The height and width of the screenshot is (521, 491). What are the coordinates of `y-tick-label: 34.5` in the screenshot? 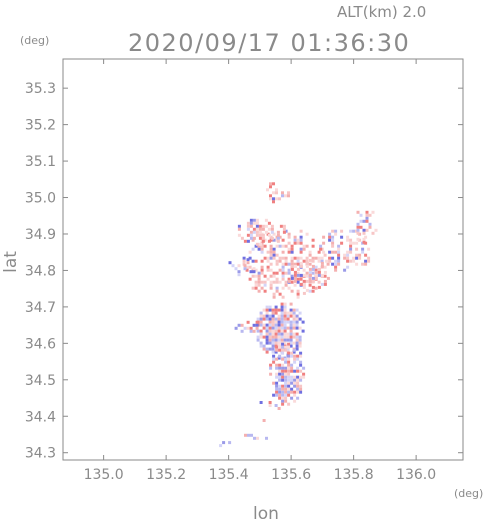 It's located at (40, 381).